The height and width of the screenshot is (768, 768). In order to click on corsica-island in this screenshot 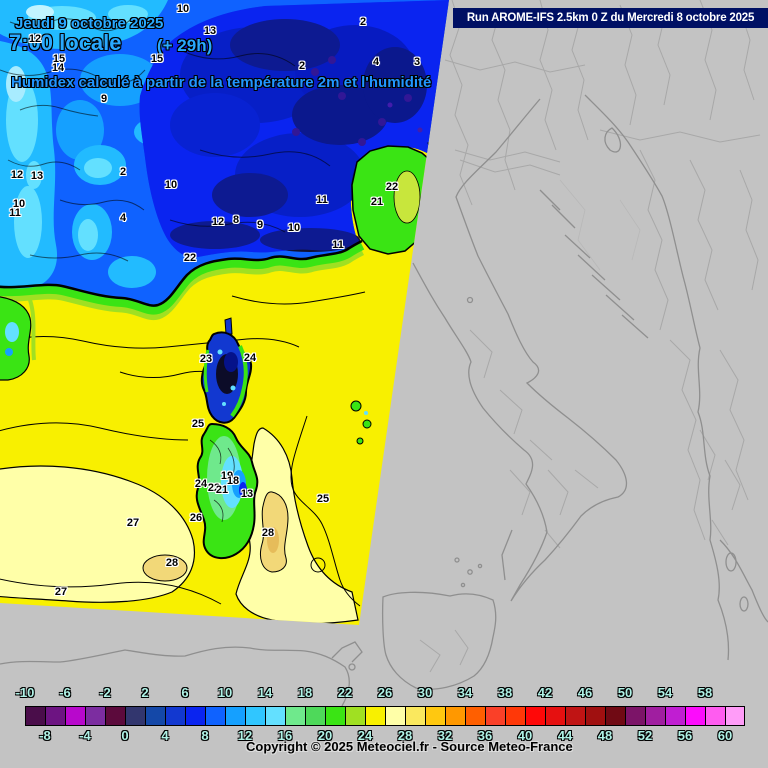, I will do `click(226, 370)`.